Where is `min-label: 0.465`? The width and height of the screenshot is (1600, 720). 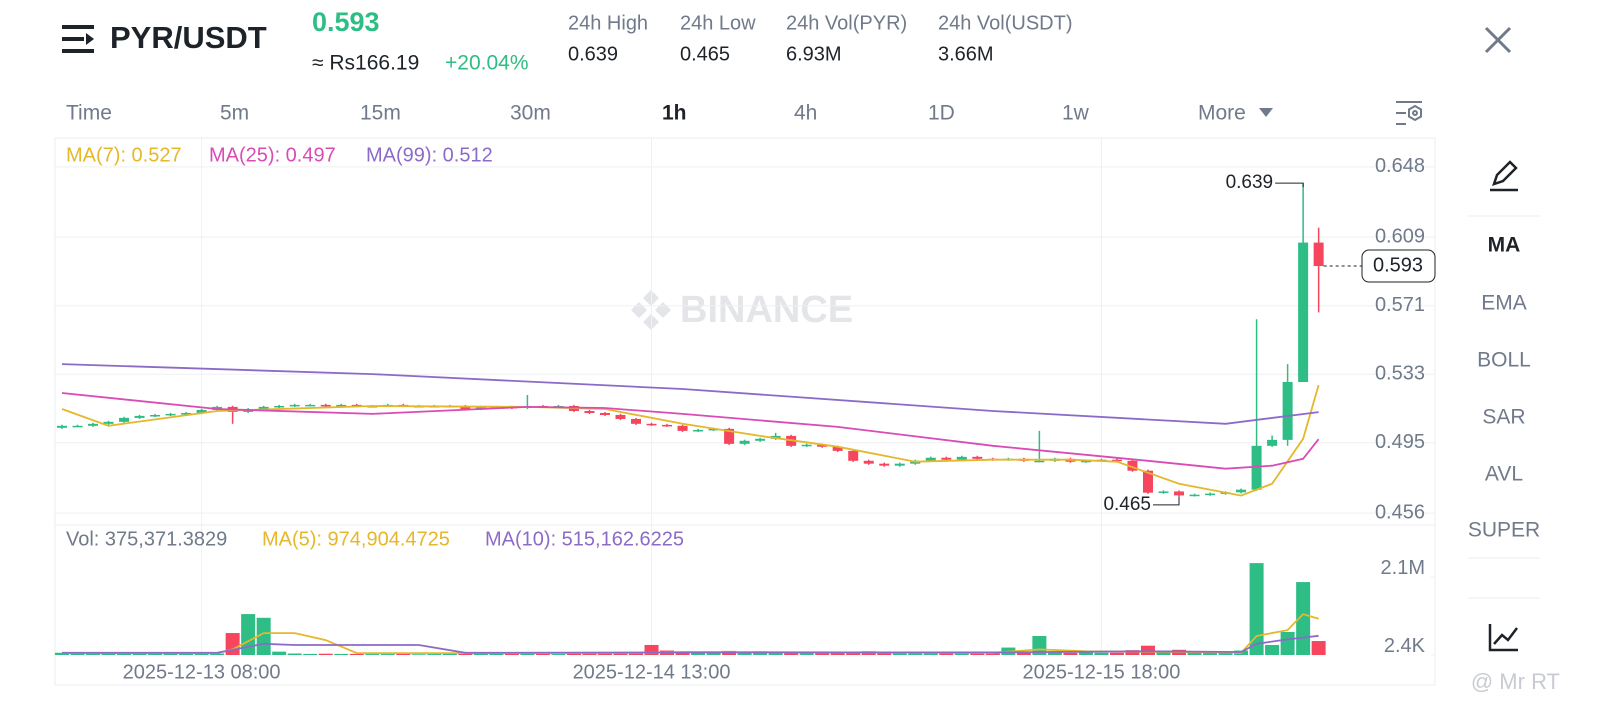 min-label: 0.465 is located at coordinates (1127, 504).